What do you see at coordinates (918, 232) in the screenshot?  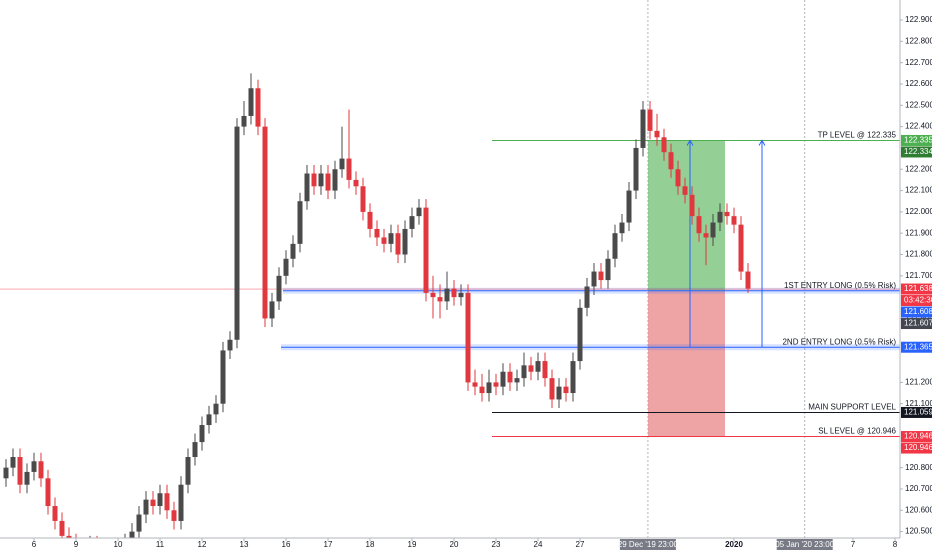 I see `y-tick-label: 121.900` at bounding box center [918, 232].